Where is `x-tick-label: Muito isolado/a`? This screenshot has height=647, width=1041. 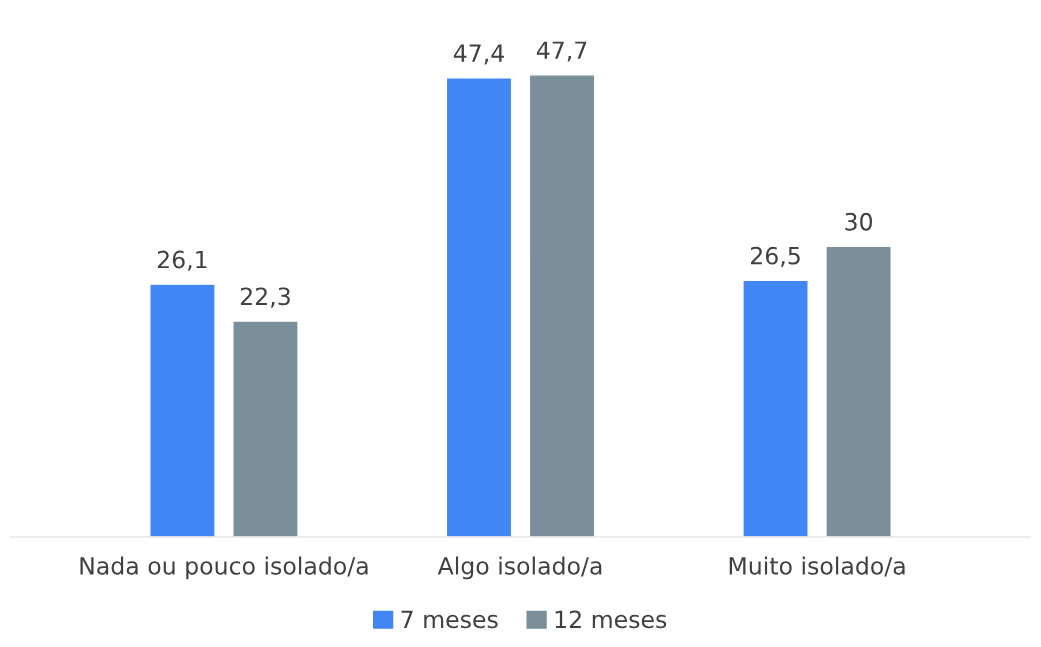 x-tick-label: Muito isolado/a is located at coordinates (817, 566).